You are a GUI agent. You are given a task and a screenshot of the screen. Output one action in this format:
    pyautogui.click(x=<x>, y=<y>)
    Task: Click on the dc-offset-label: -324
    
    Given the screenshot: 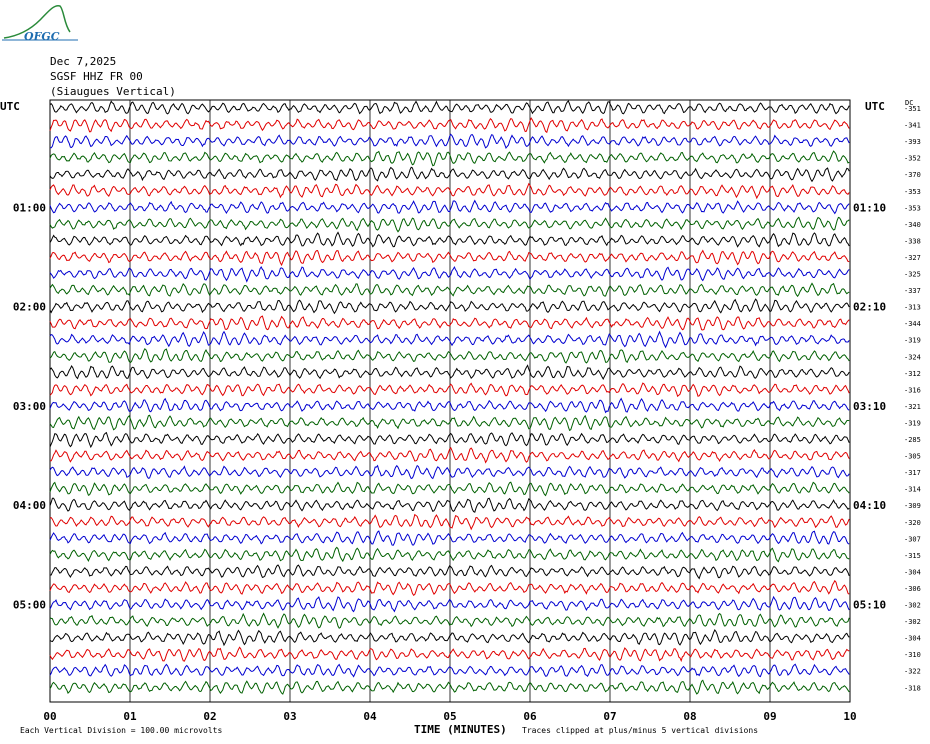 What is the action you would take?
    pyautogui.click(x=912, y=357)
    